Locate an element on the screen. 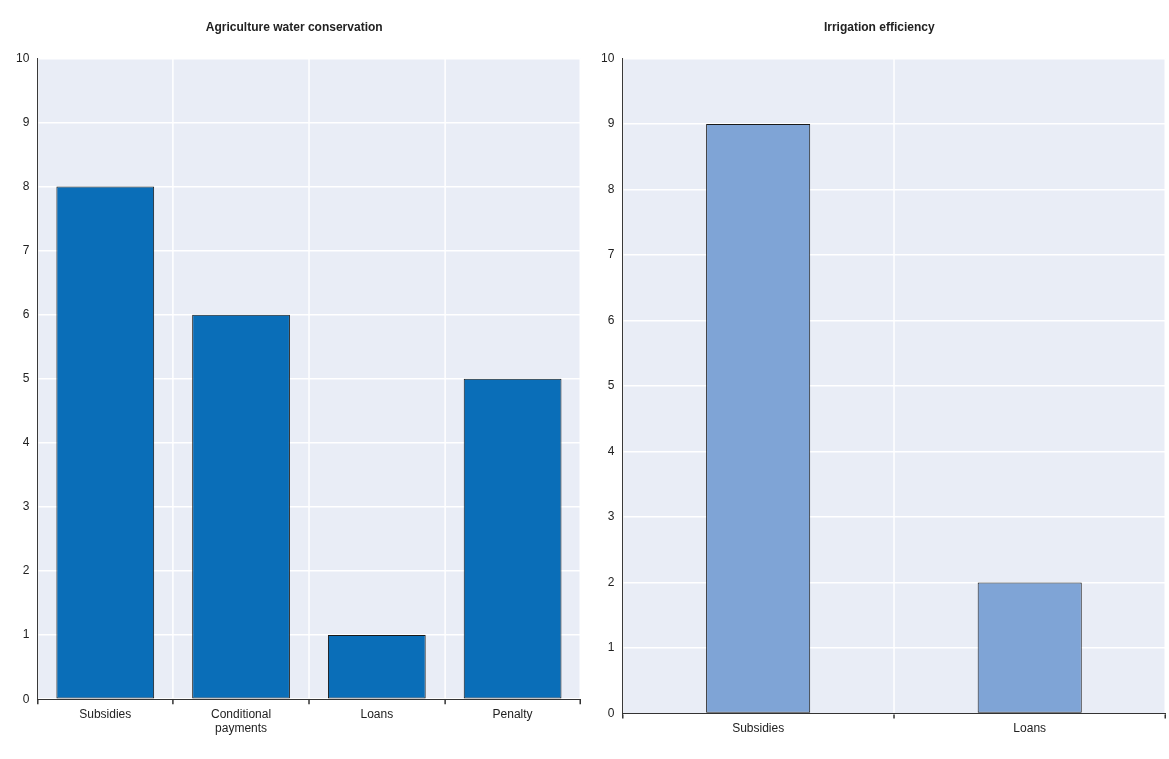 Image resolution: width=1169 pixels, height=759 pixels. x-tick-label: Conditional payments is located at coordinates (241, 721).